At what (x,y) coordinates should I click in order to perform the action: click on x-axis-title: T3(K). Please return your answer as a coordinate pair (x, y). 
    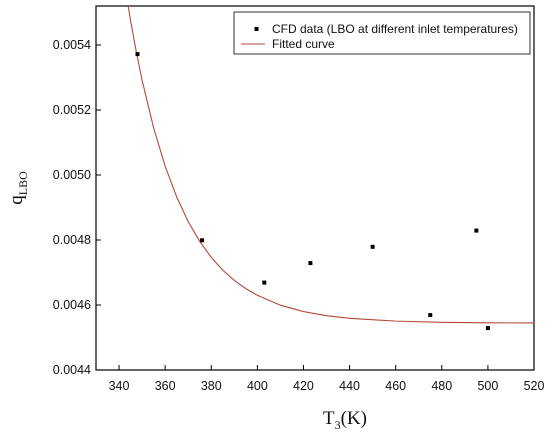
    Looking at the image, I should click on (345, 420).